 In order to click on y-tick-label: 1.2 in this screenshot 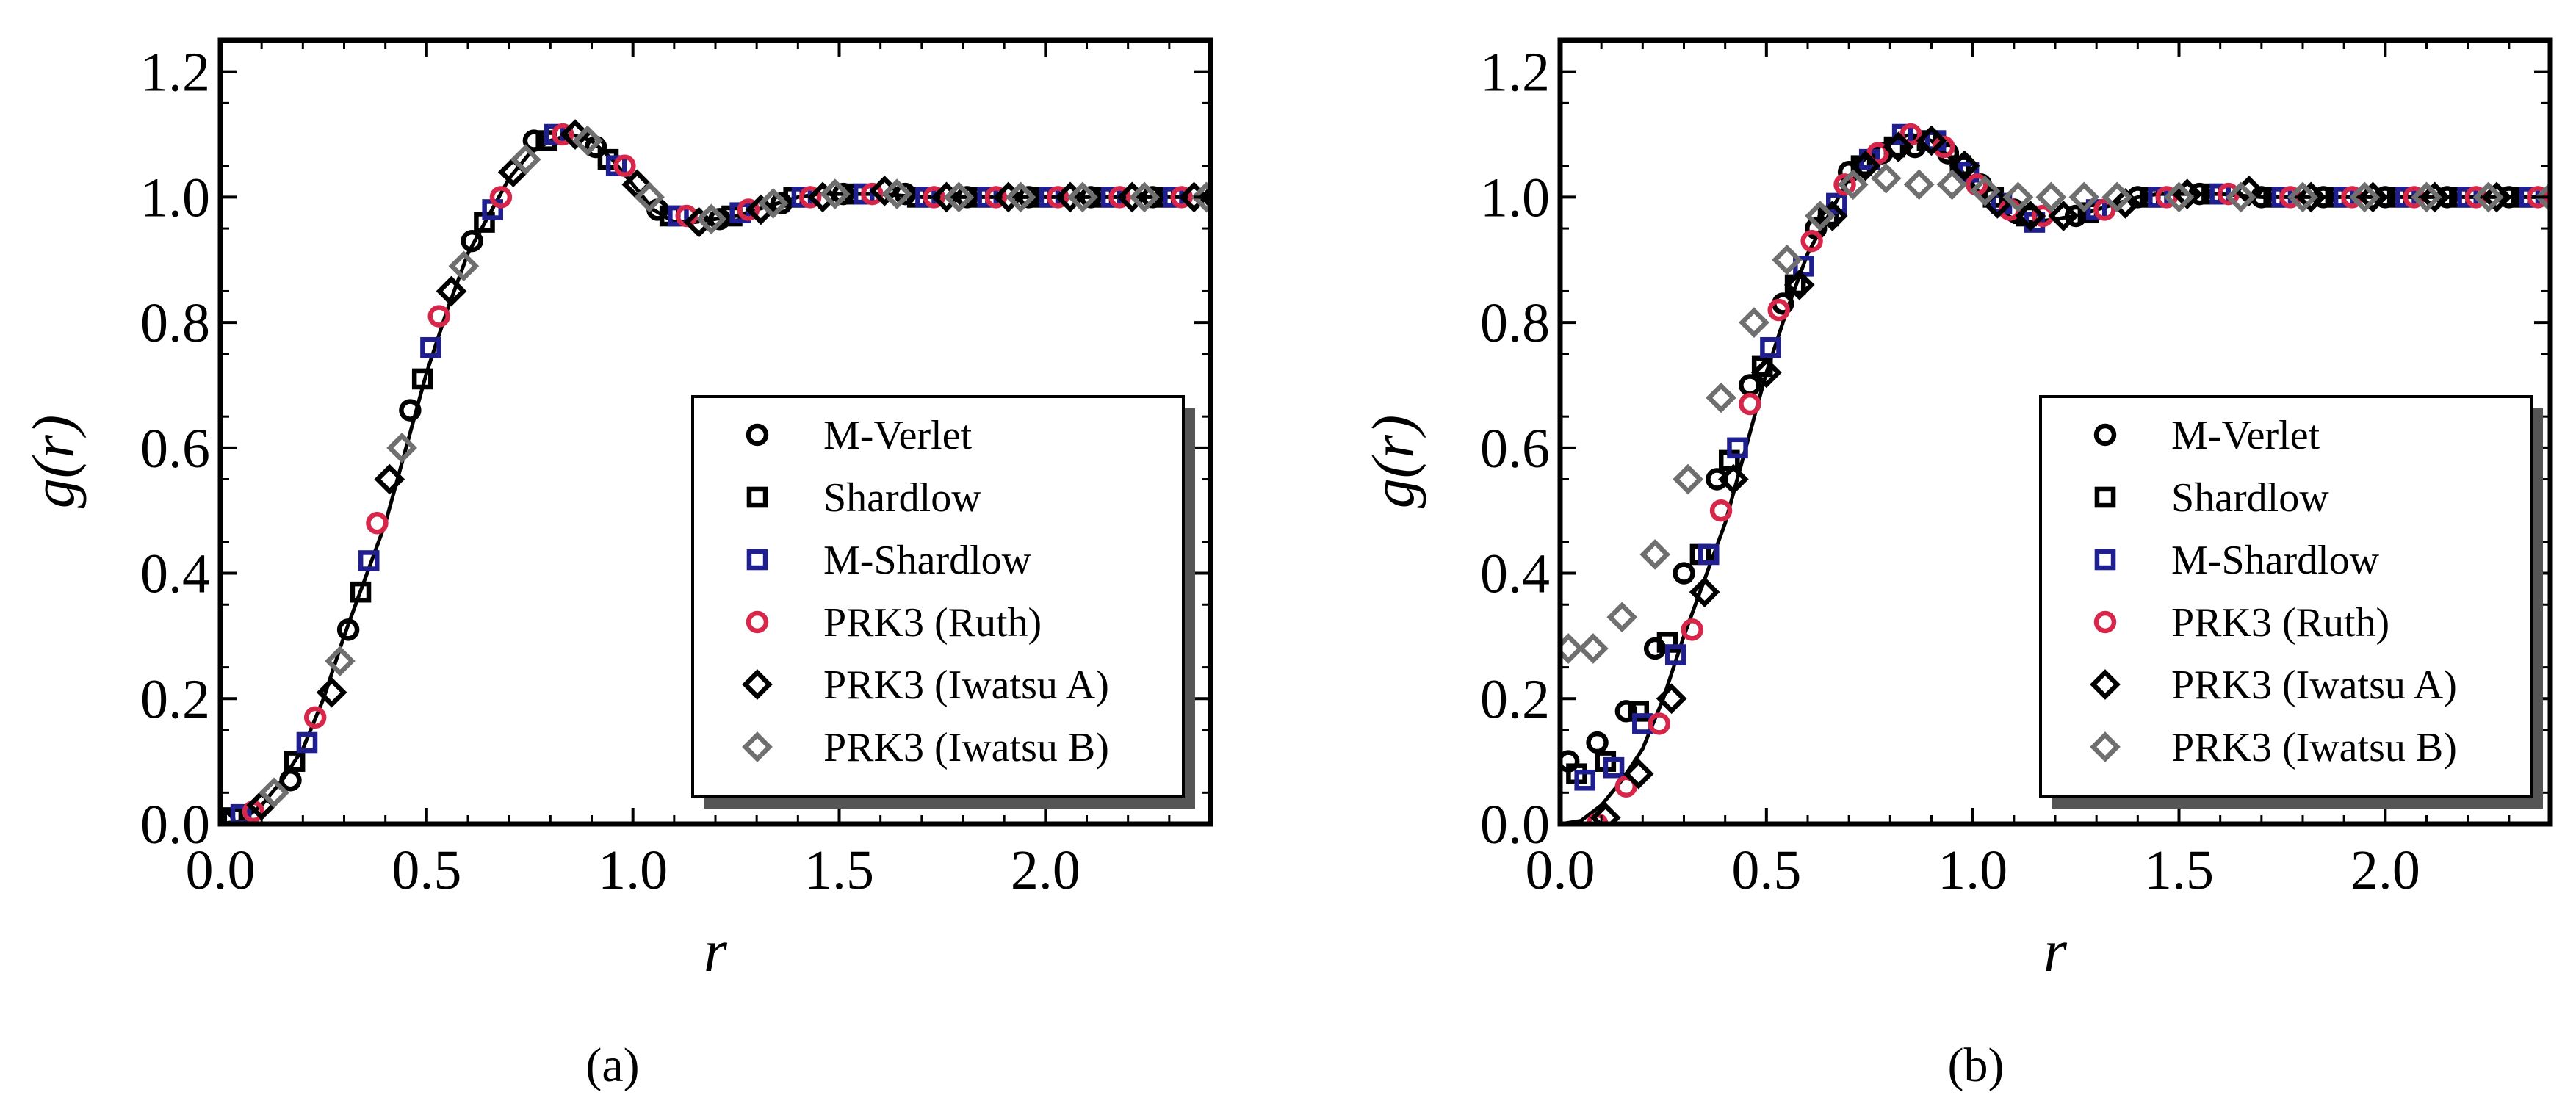, I will do `click(1515, 73)`.